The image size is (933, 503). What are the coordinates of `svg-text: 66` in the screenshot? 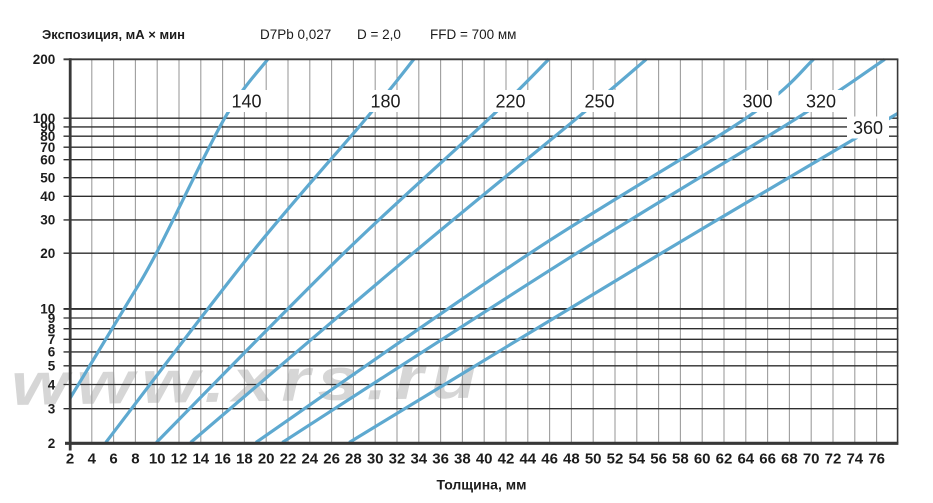 It's located at (767, 459).